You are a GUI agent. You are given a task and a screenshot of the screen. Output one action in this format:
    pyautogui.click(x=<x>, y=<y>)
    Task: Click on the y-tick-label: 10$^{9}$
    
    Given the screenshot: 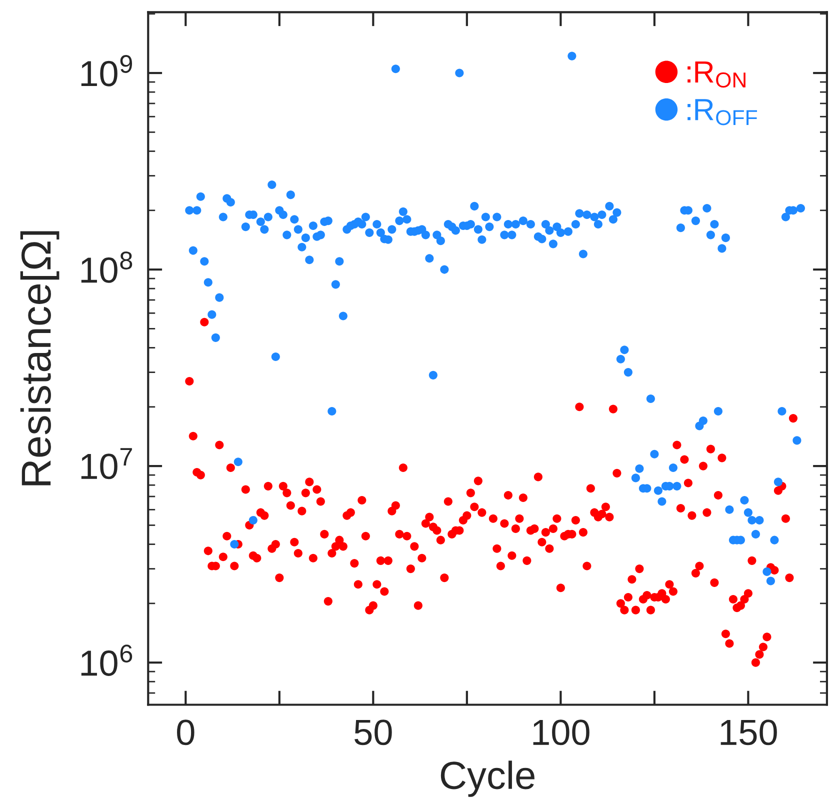 What is the action you would take?
    pyautogui.click(x=106, y=70)
    